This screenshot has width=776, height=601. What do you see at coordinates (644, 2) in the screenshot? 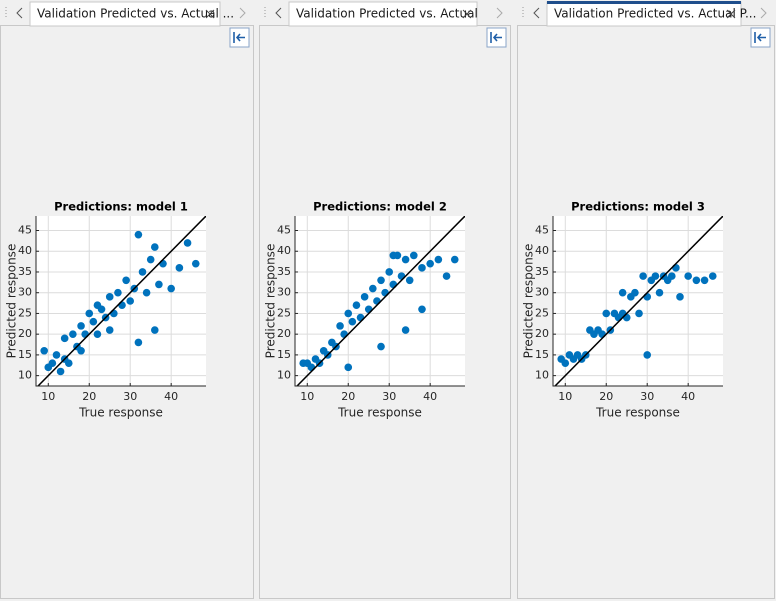
I see `active-tab-indicator` at bounding box center [644, 2].